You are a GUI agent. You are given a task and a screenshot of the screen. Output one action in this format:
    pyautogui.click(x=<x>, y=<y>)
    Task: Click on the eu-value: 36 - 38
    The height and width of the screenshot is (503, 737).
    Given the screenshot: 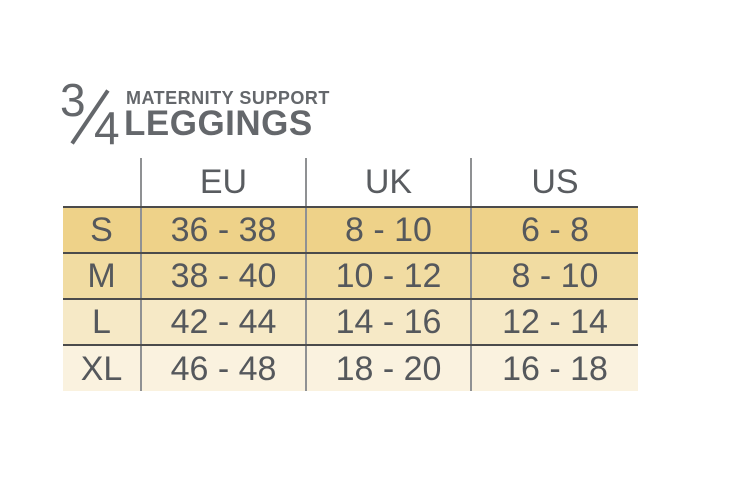 What is the action you would take?
    pyautogui.click(x=222, y=230)
    